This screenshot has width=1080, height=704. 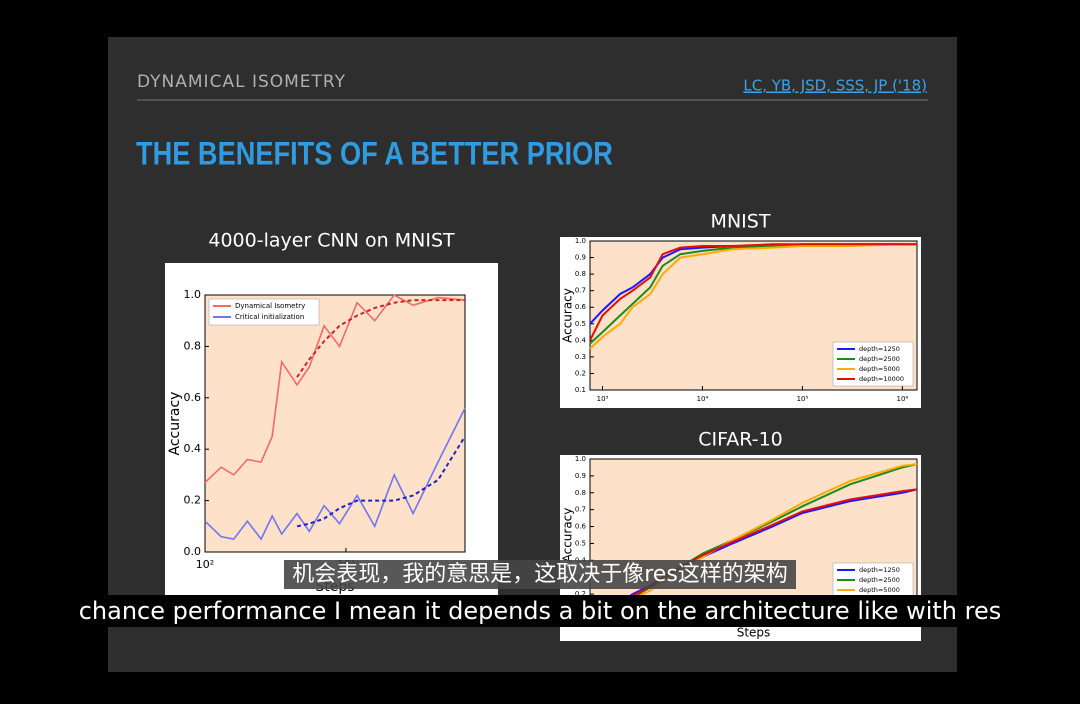 What do you see at coordinates (331, 241) in the screenshot?
I see `chart-title: 4000-layer CNN on MNIST` at bounding box center [331, 241].